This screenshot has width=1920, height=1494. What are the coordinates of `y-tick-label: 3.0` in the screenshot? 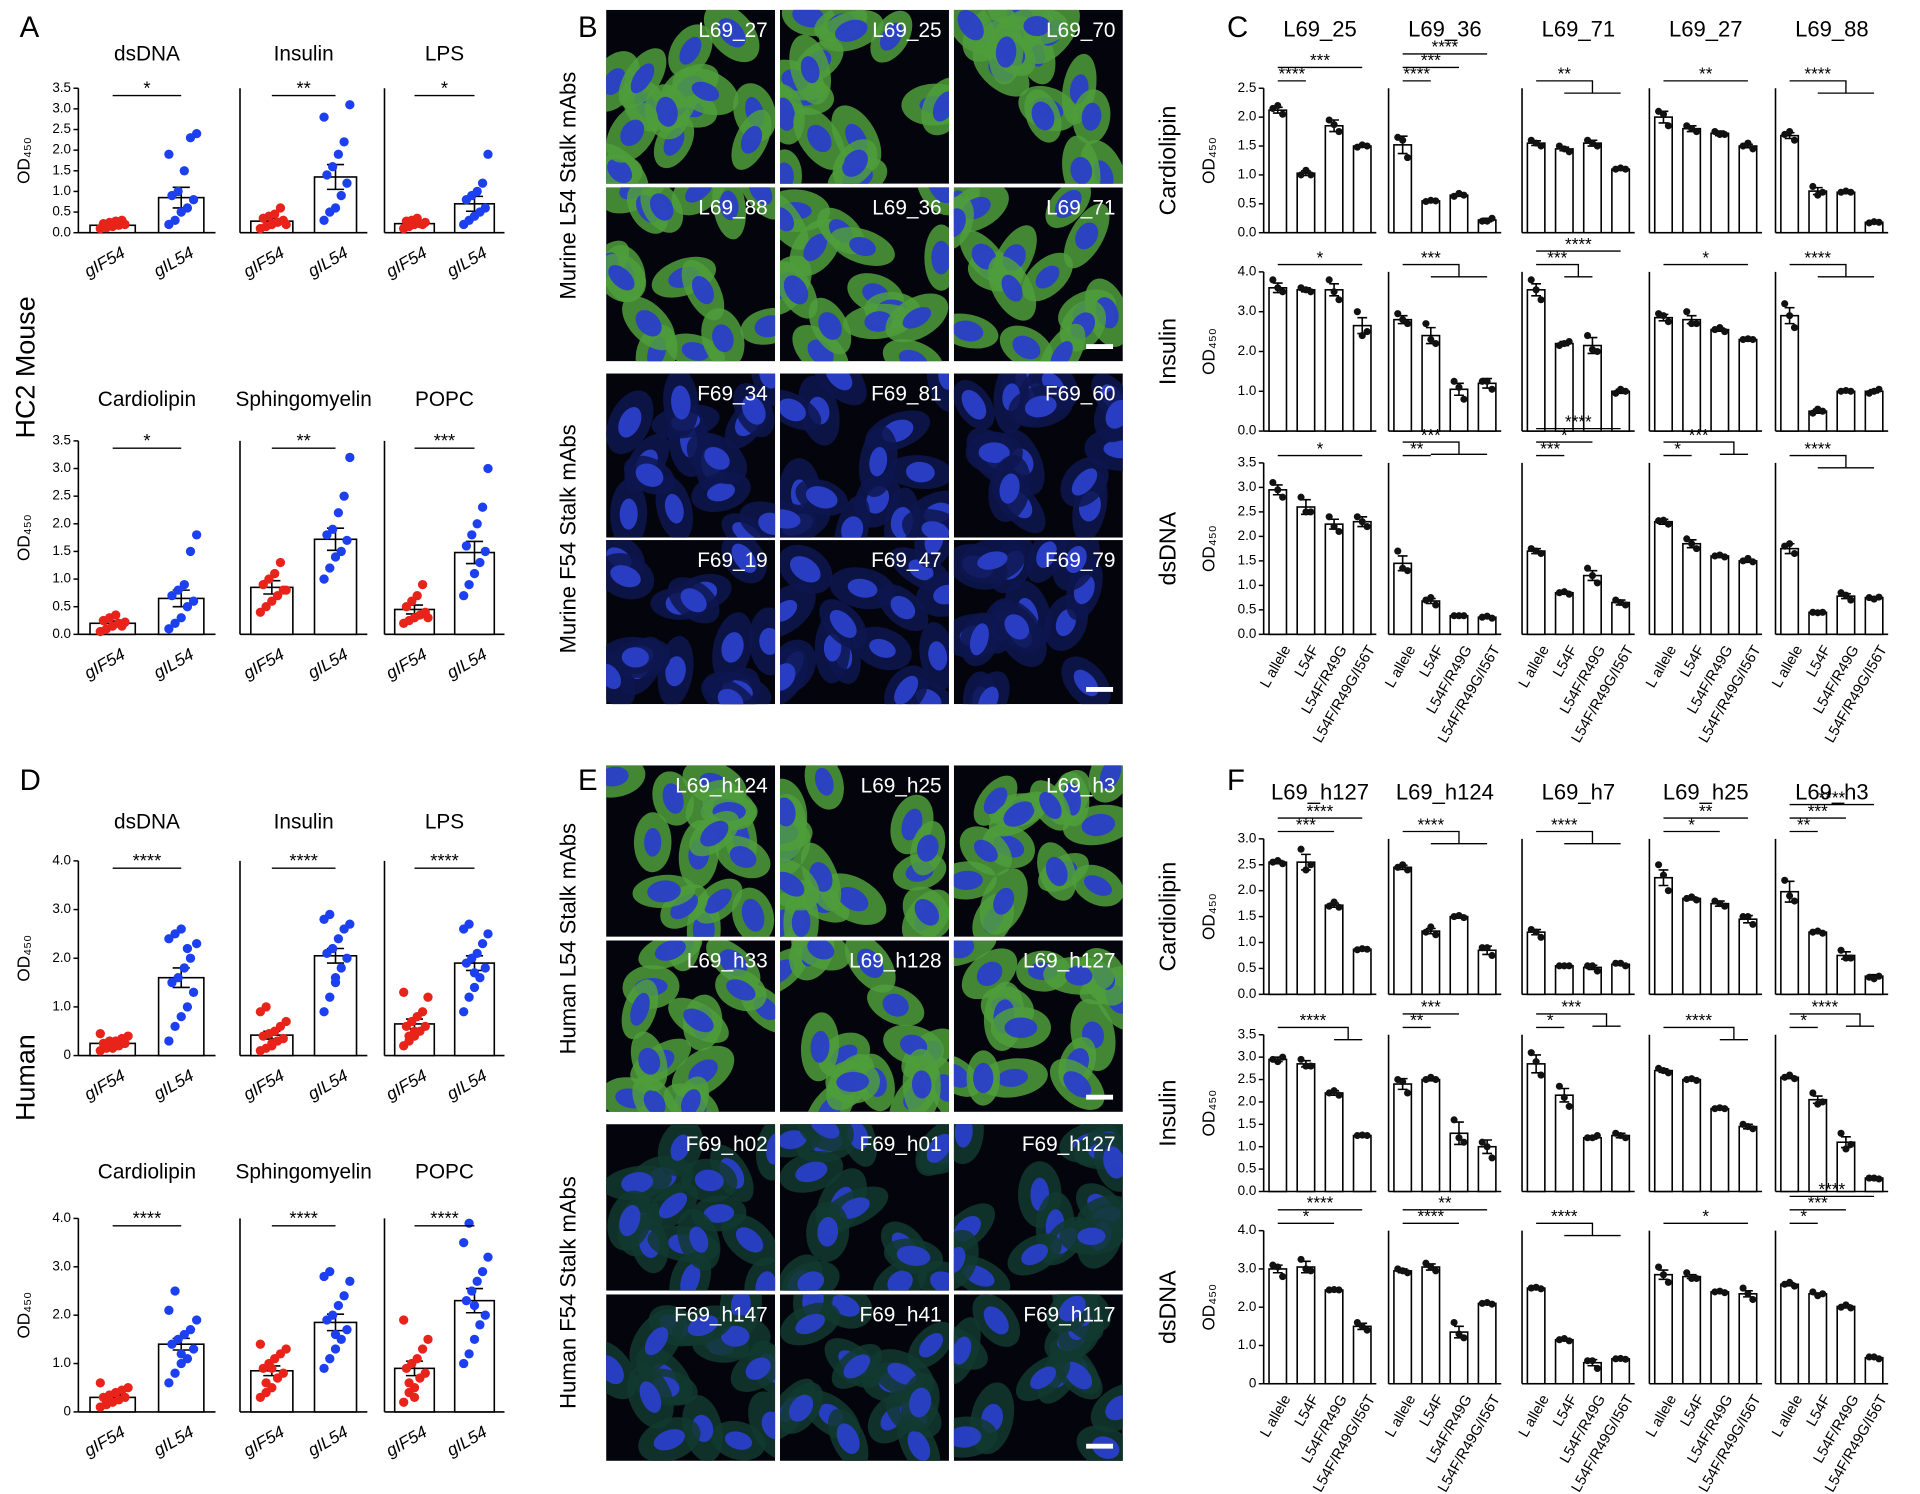 It's located at (1247, 310).